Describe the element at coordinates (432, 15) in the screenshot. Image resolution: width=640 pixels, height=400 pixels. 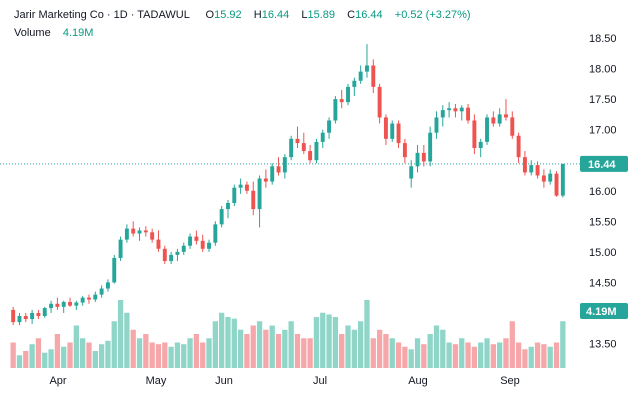
I see `change-value: +0.52 (+3.27%)` at that location.